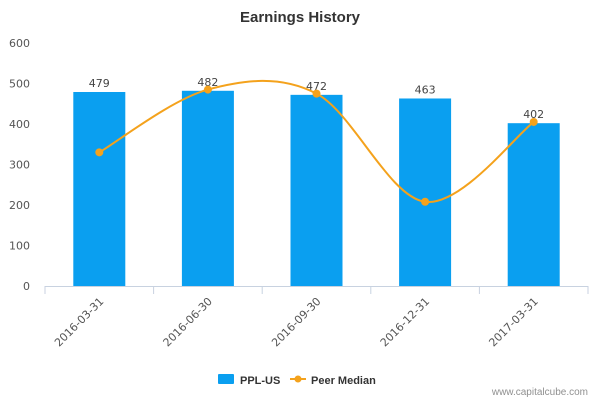 This screenshot has width=600, height=400. Describe the element at coordinates (533, 114) in the screenshot. I see `bar-data-label: 402` at that location.